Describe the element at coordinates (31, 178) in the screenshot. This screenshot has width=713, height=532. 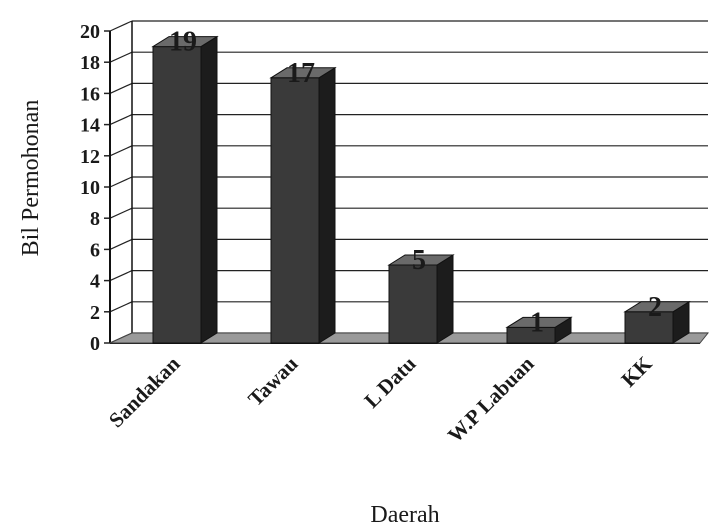
I see `y-axis-label: Bil Permohonan` at that location.